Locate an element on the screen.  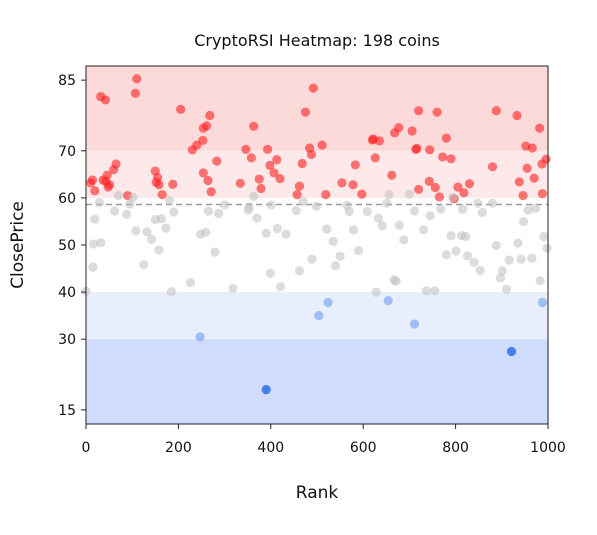
x-axis-label: Rank is located at coordinates (317, 493).